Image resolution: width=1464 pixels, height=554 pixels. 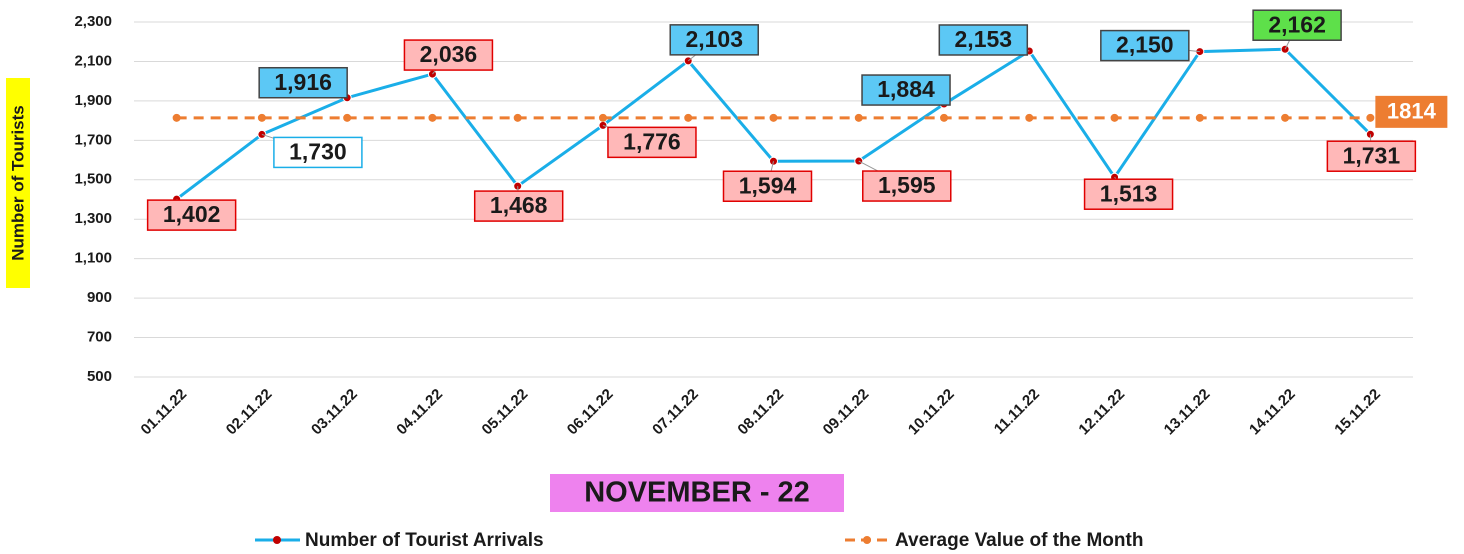 I want to click on data-label: 1,916, so click(x=303, y=82).